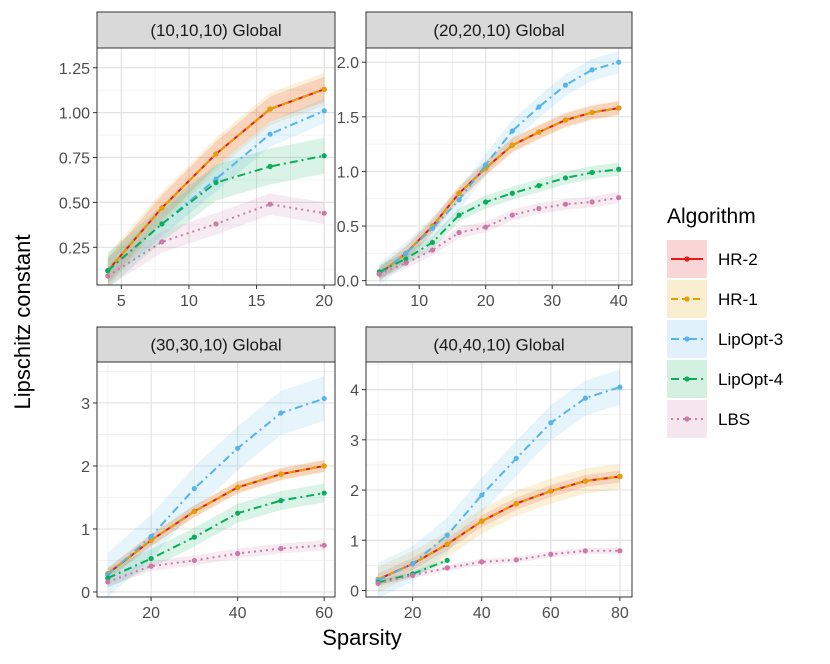  What do you see at coordinates (482, 613) in the screenshot?
I see `panel-4-x-tick-label: 40` at bounding box center [482, 613].